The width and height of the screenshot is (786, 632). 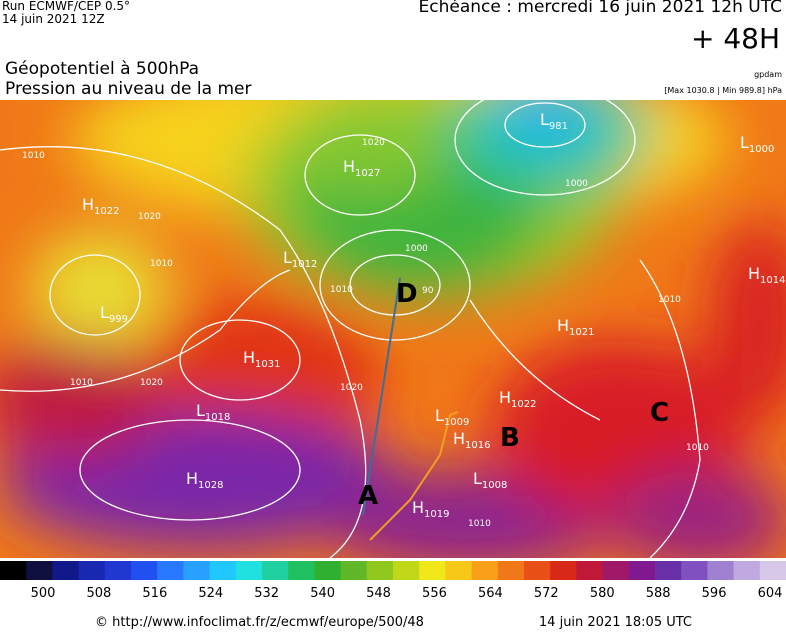 What do you see at coordinates (53, 19) in the screenshot?
I see `run-date: 14 juin 2021 12Z` at bounding box center [53, 19].